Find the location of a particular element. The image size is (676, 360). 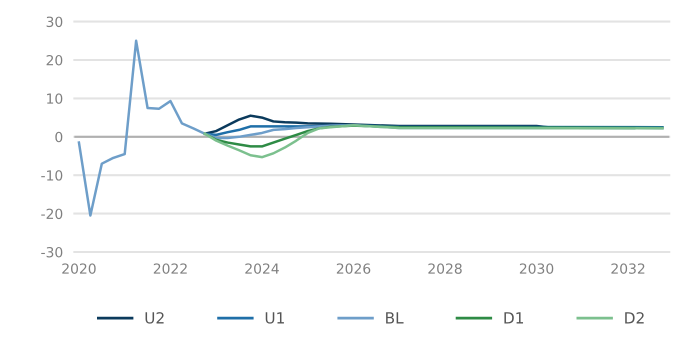

x-tick-label: 2024 is located at coordinates (262, 268).